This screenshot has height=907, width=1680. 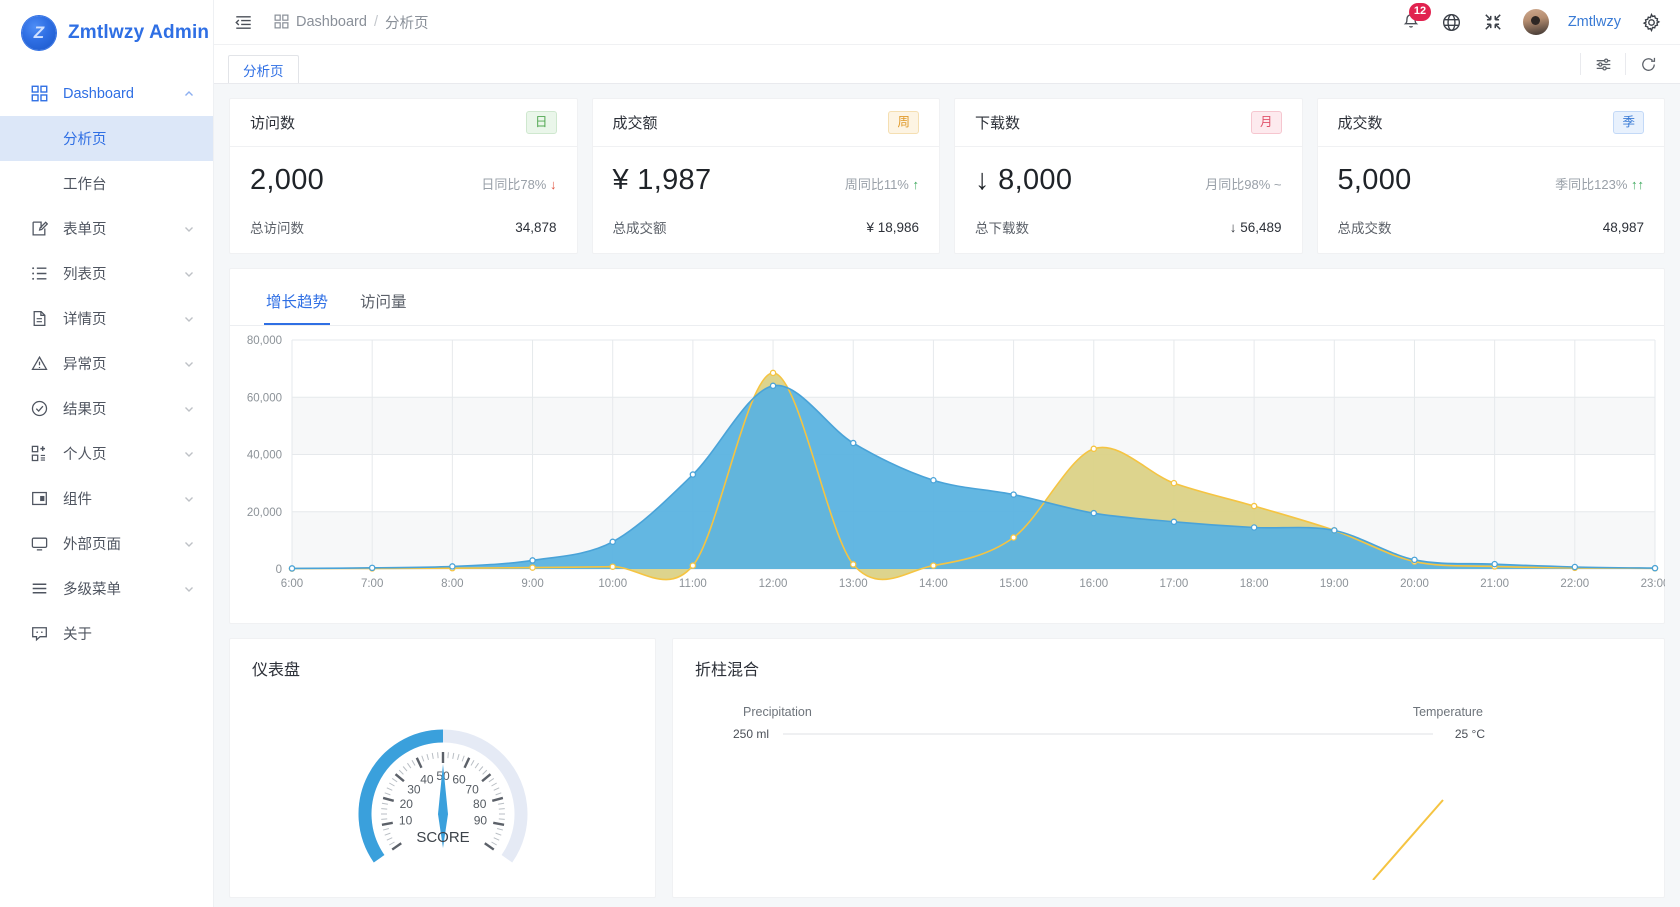 What do you see at coordinates (1448, 712) in the screenshot?
I see `svg-text: Temperature` at bounding box center [1448, 712].